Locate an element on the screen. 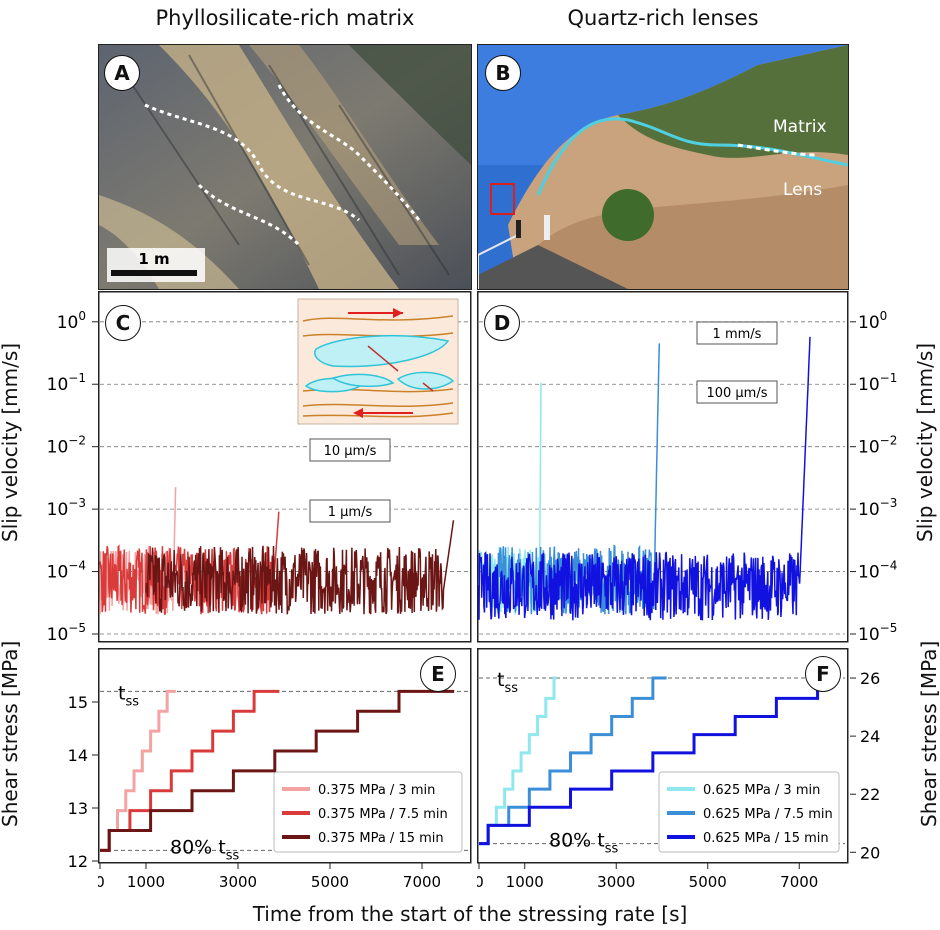 The height and width of the screenshot is (930, 940). xticks-e: 0 1000 3000 5000 7000 is located at coordinates (269, 877).